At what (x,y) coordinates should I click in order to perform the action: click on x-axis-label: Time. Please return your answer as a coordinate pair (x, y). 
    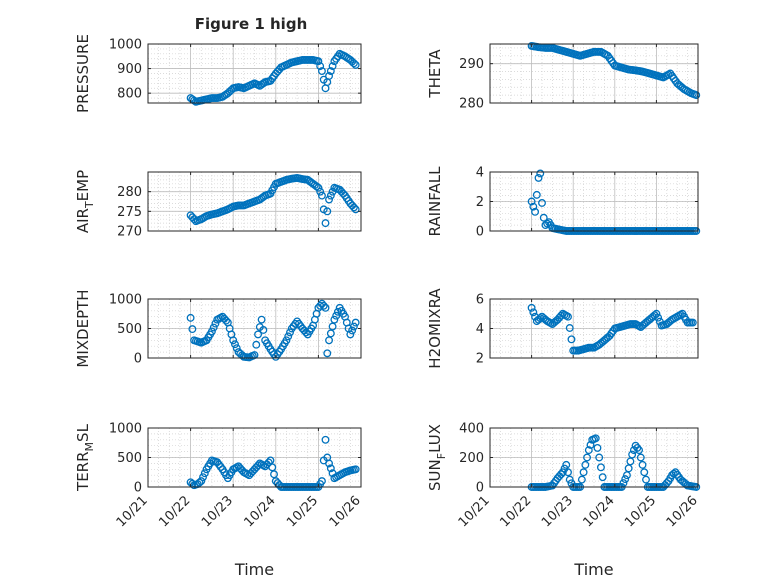
    Looking at the image, I should click on (593, 569).